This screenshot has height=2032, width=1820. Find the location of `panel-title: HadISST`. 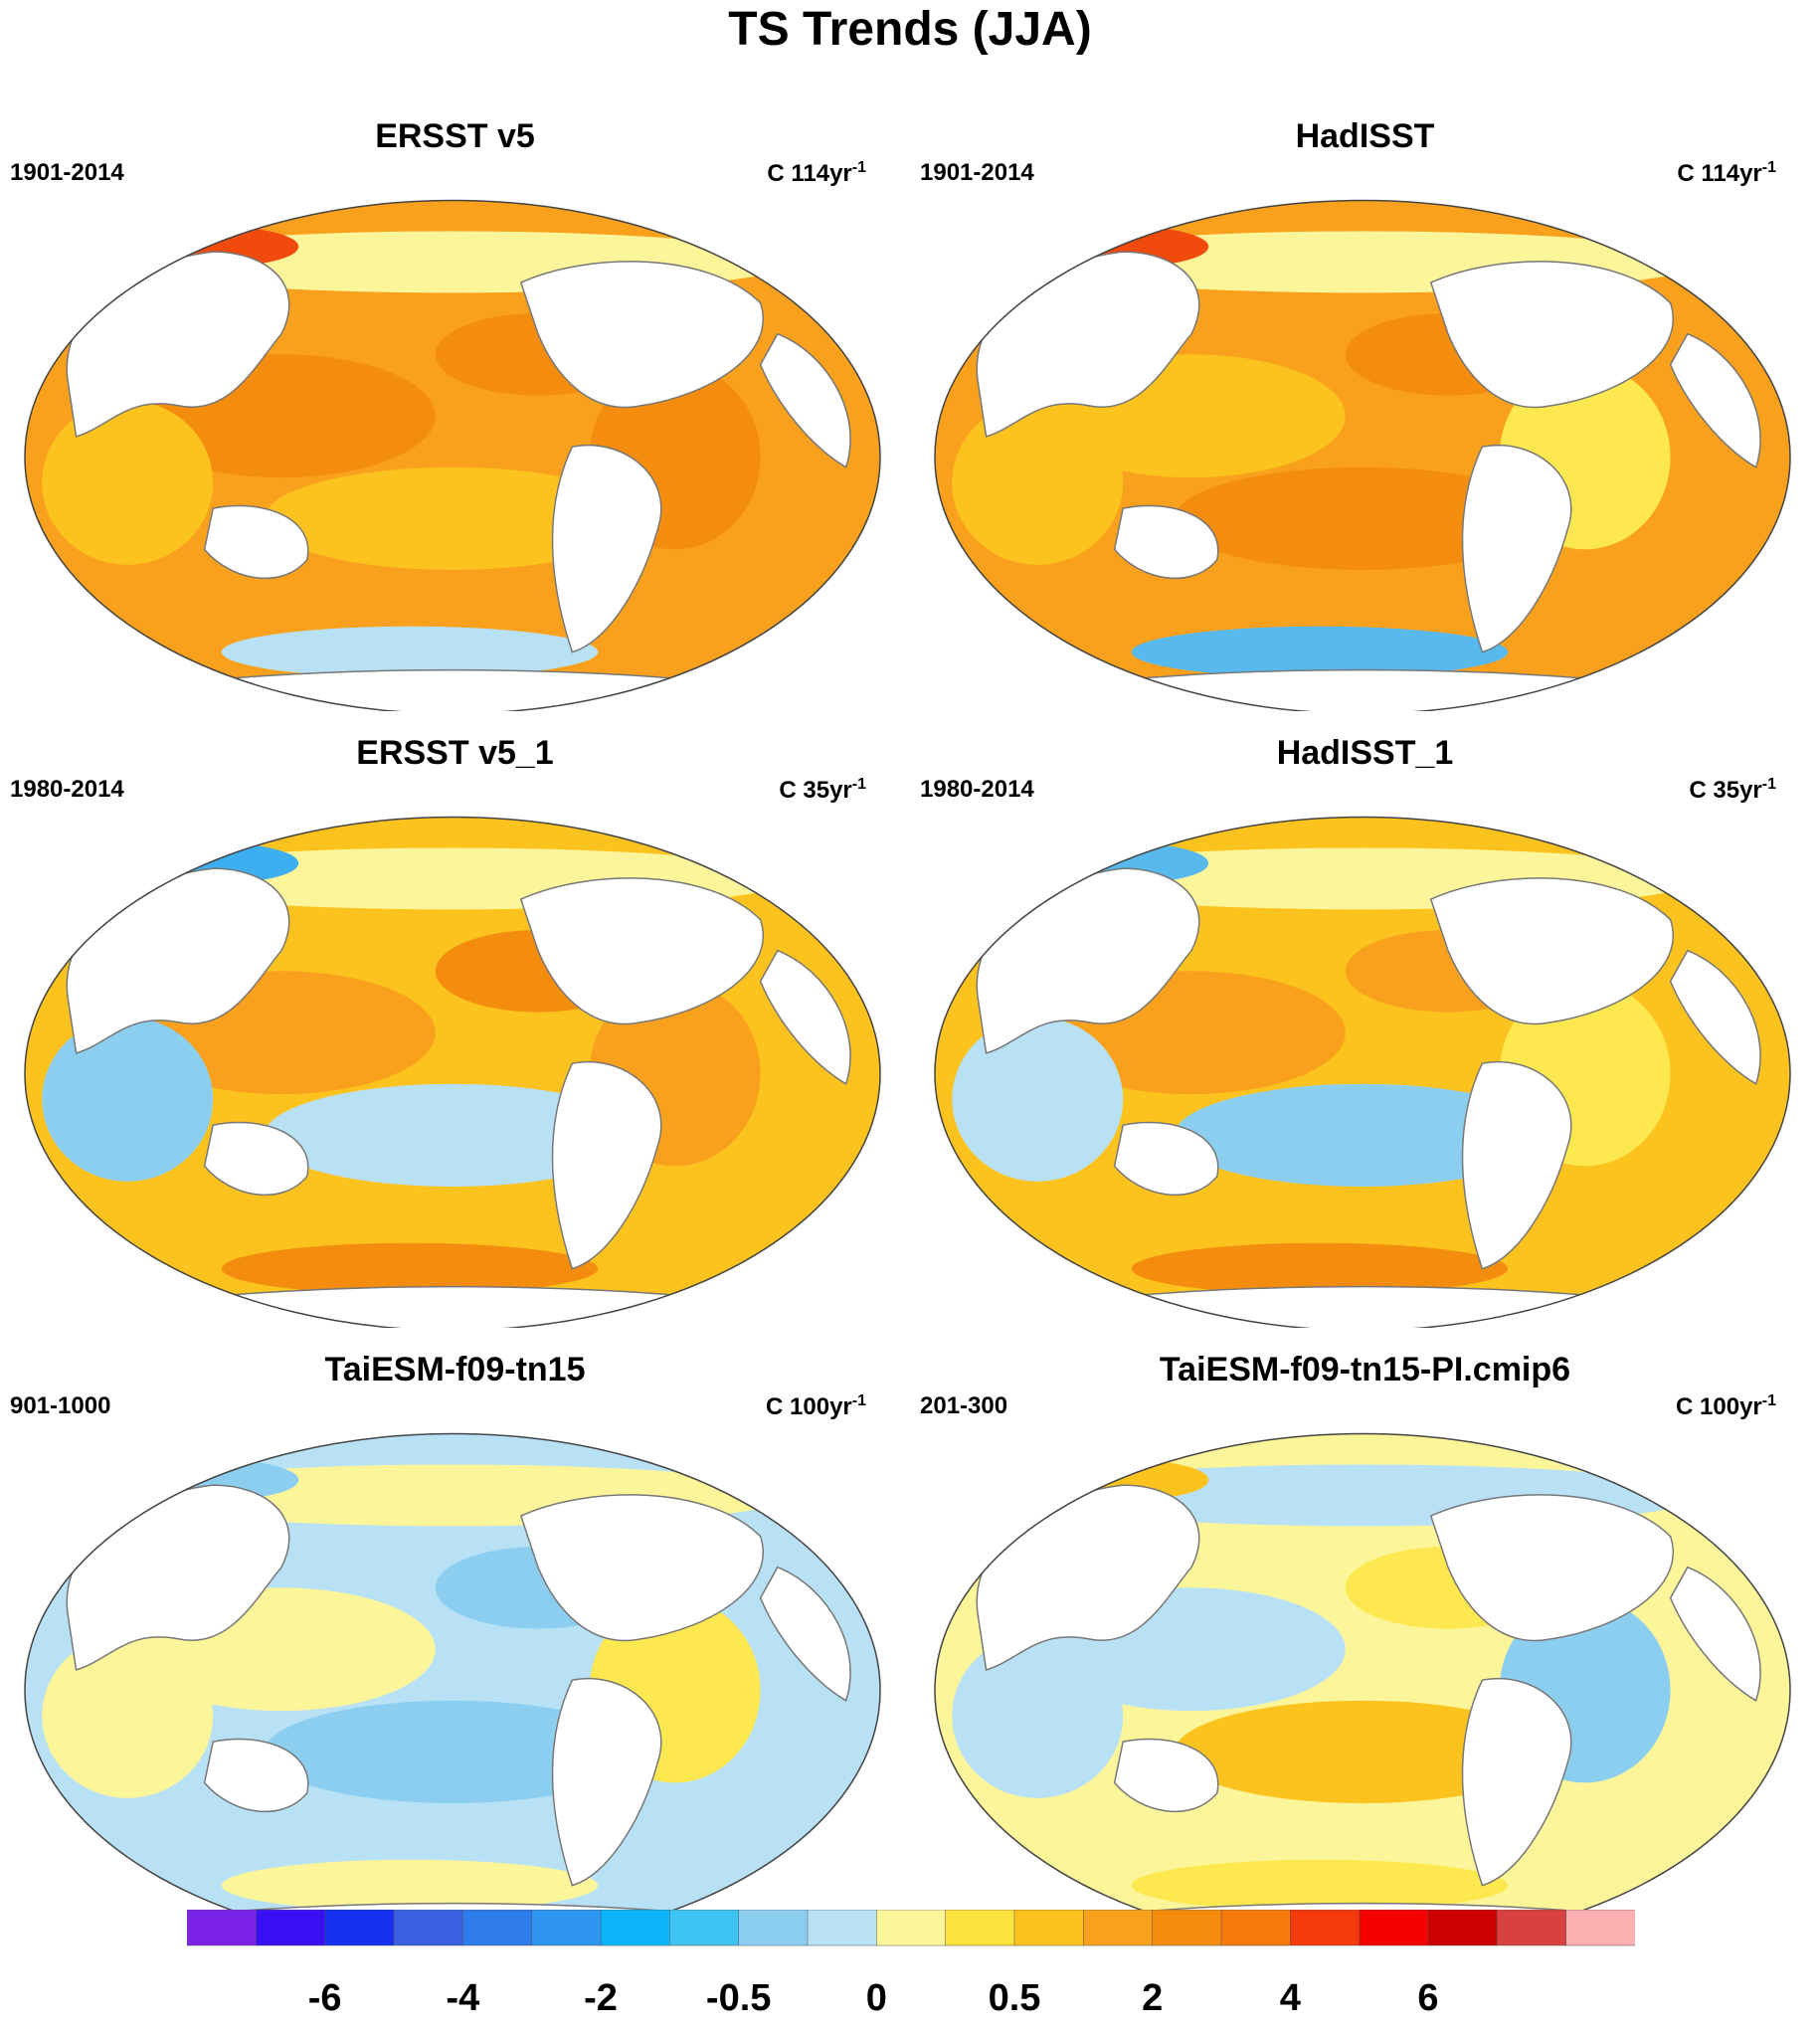

panel-title: HadISST is located at coordinates (1365, 136).